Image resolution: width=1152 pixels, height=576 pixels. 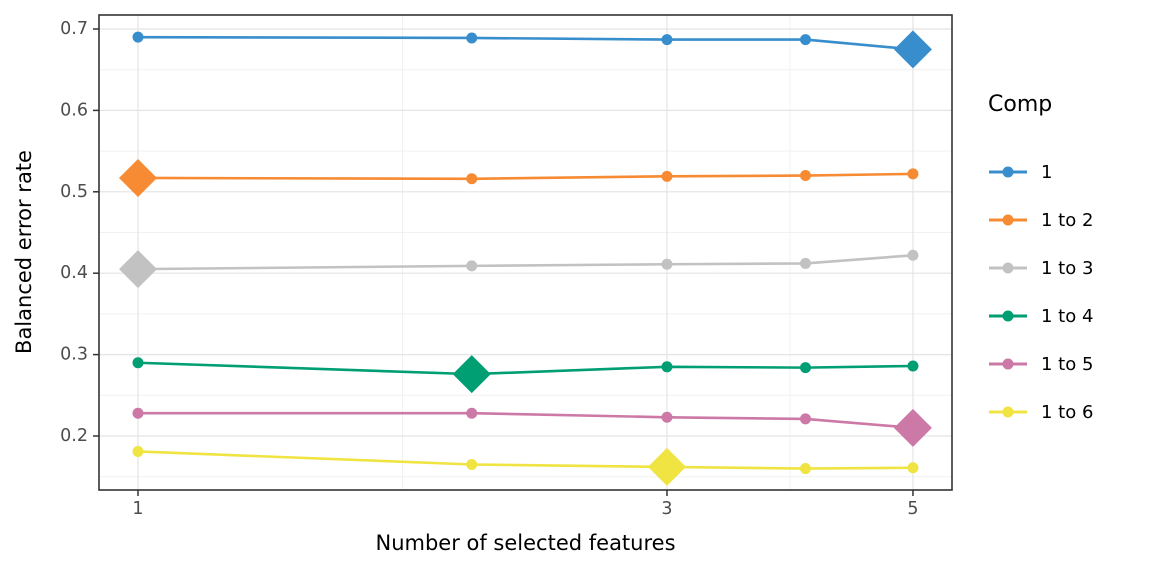 I want to click on y-tick-label: 0.3, so click(x=74, y=355).